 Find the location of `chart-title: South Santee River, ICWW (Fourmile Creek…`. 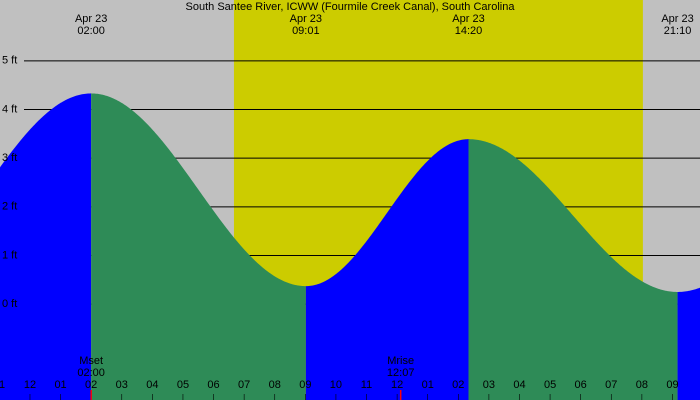

chart-title: South Santee River, ICWW (Fourmile Creek… is located at coordinates (351, 7).